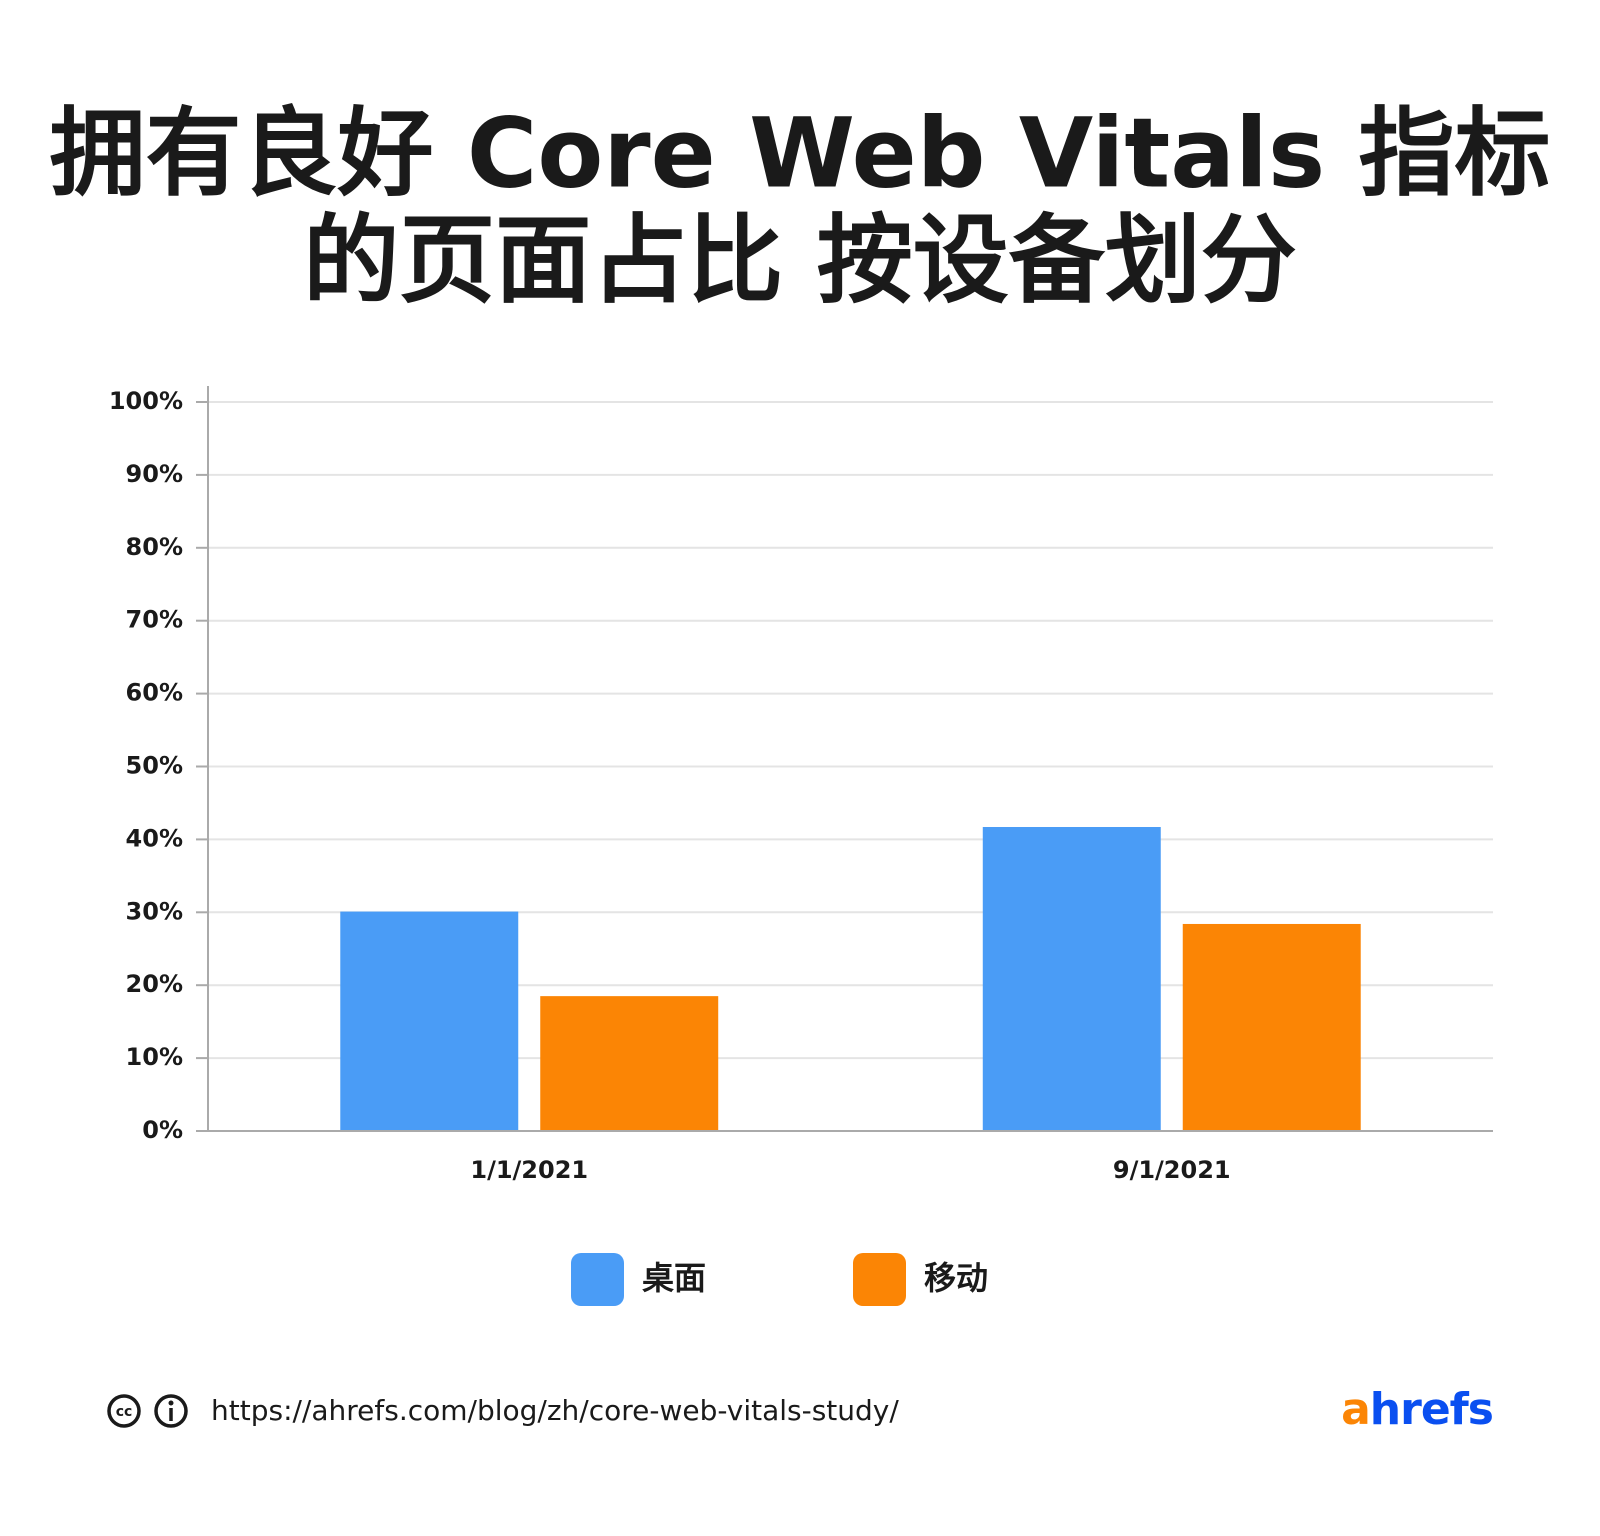 Image resolution: width=1600 pixels, height=1536 pixels. I want to click on y-tick-label: 20%, so click(154, 984).